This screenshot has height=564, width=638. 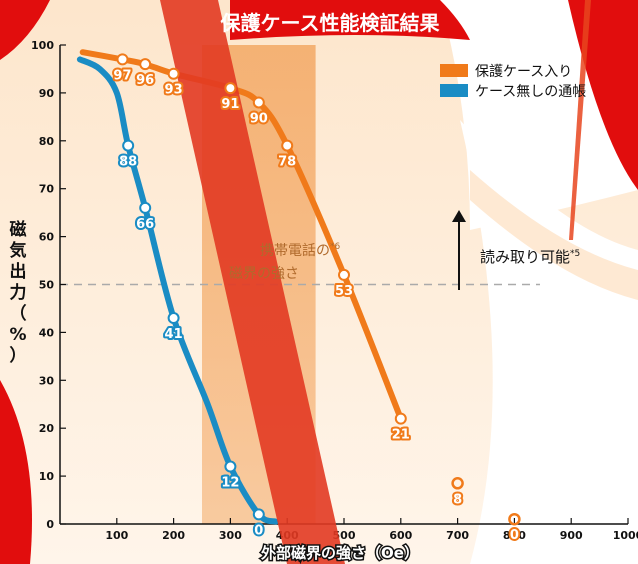 I want to click on legend-swatch-unprotected, so click(x=454, y=90).